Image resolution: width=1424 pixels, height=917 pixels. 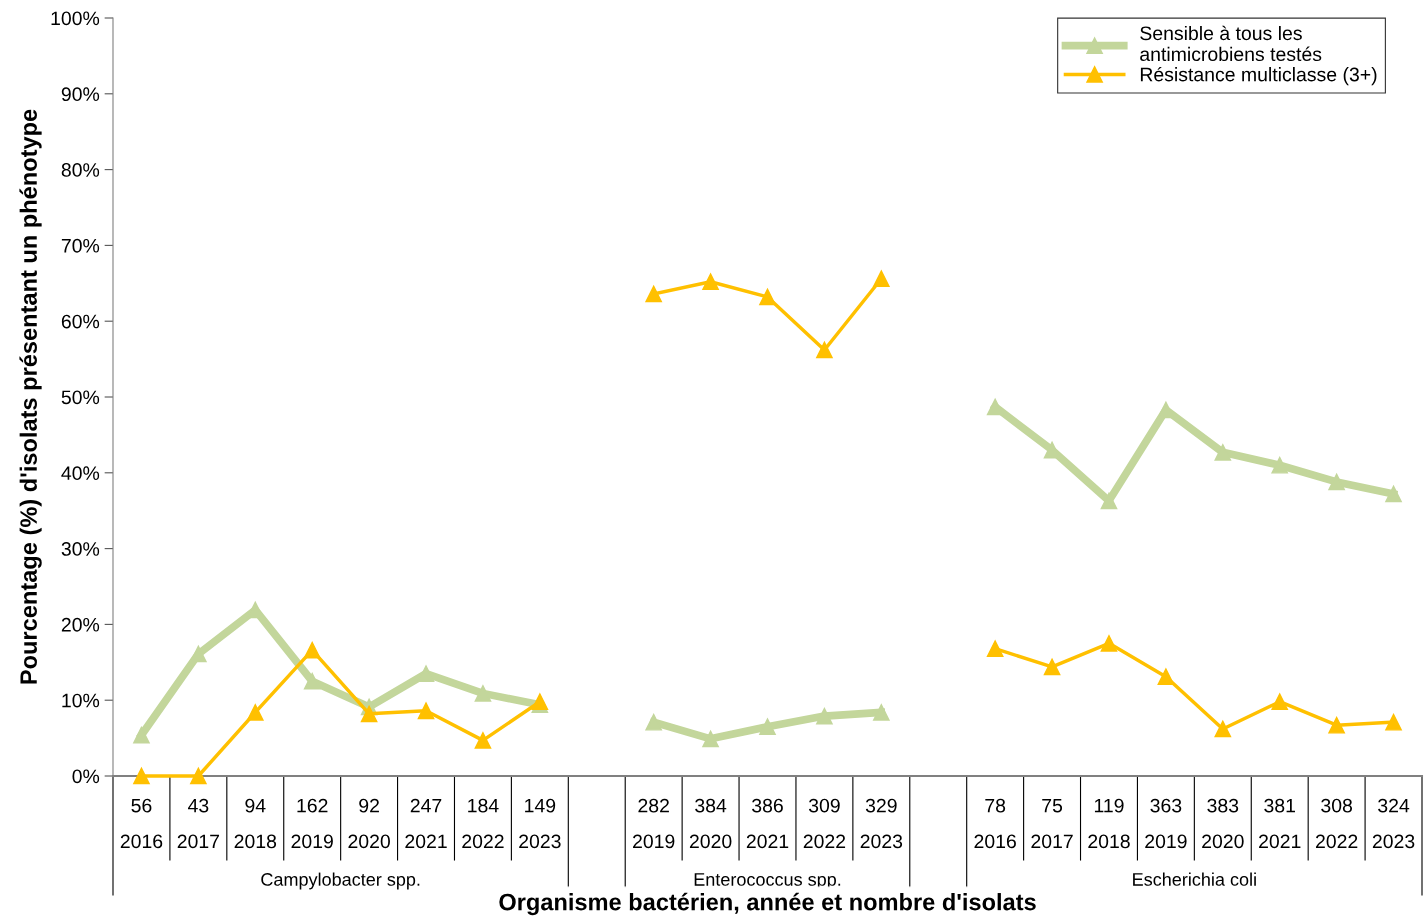 What do you see at coordinates (81, 700) in the screenshot?
I see `y-tick-label: 10%` at bounding box center [81, 700].